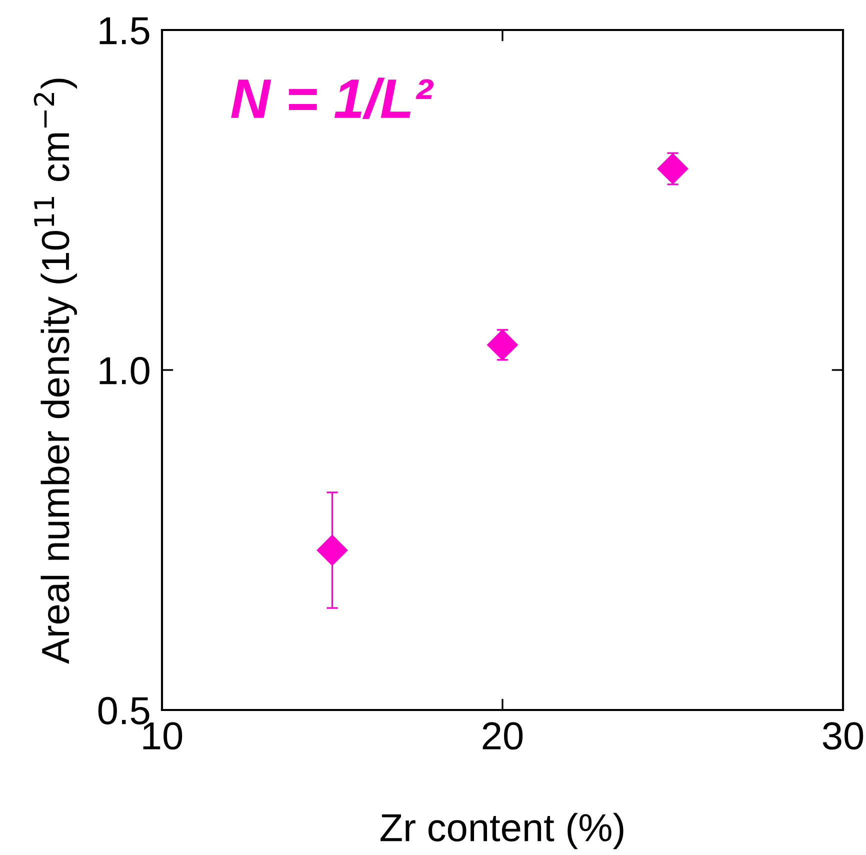 This screenshot has width=866, height=855. I want to click on y-tick-label: 1.5, so click(125, 30).